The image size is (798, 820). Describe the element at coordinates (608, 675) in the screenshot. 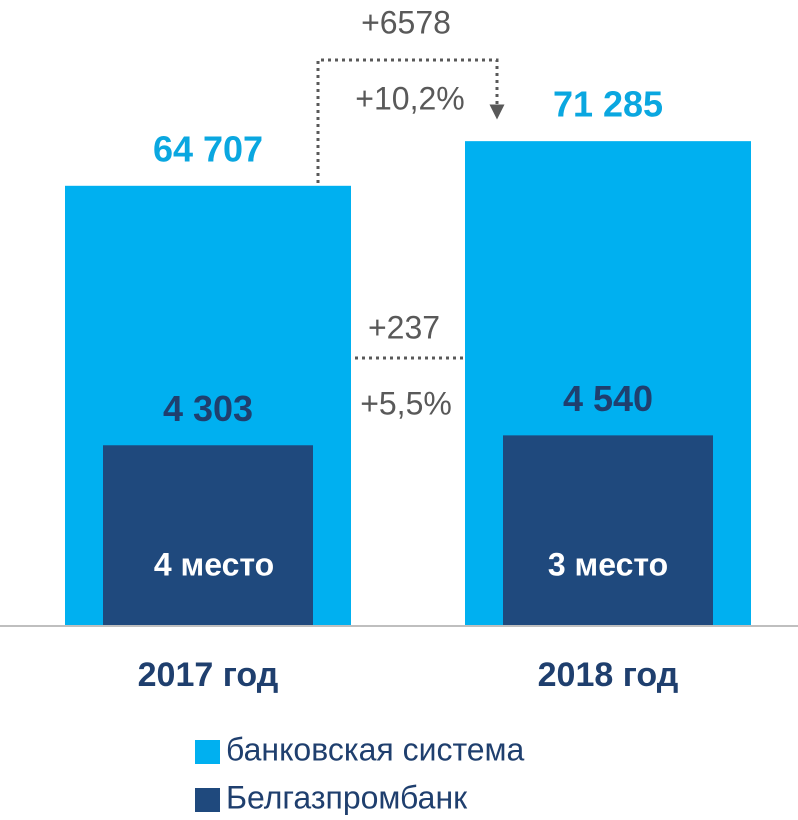

I see `x-tick-label: 2018 год` at that location.